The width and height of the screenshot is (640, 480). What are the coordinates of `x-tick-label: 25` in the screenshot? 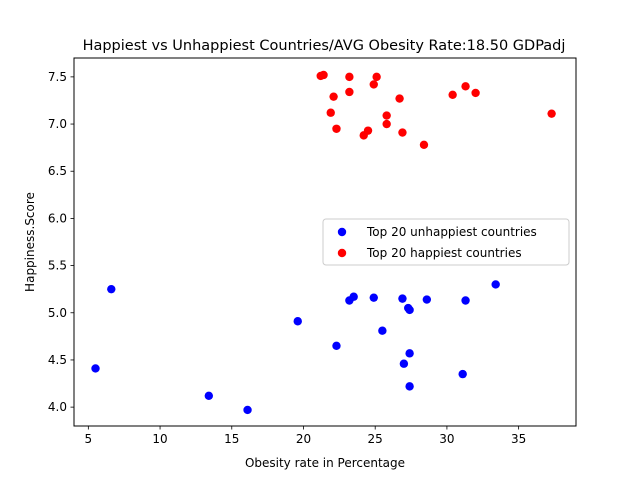 It's located at (375, 439).